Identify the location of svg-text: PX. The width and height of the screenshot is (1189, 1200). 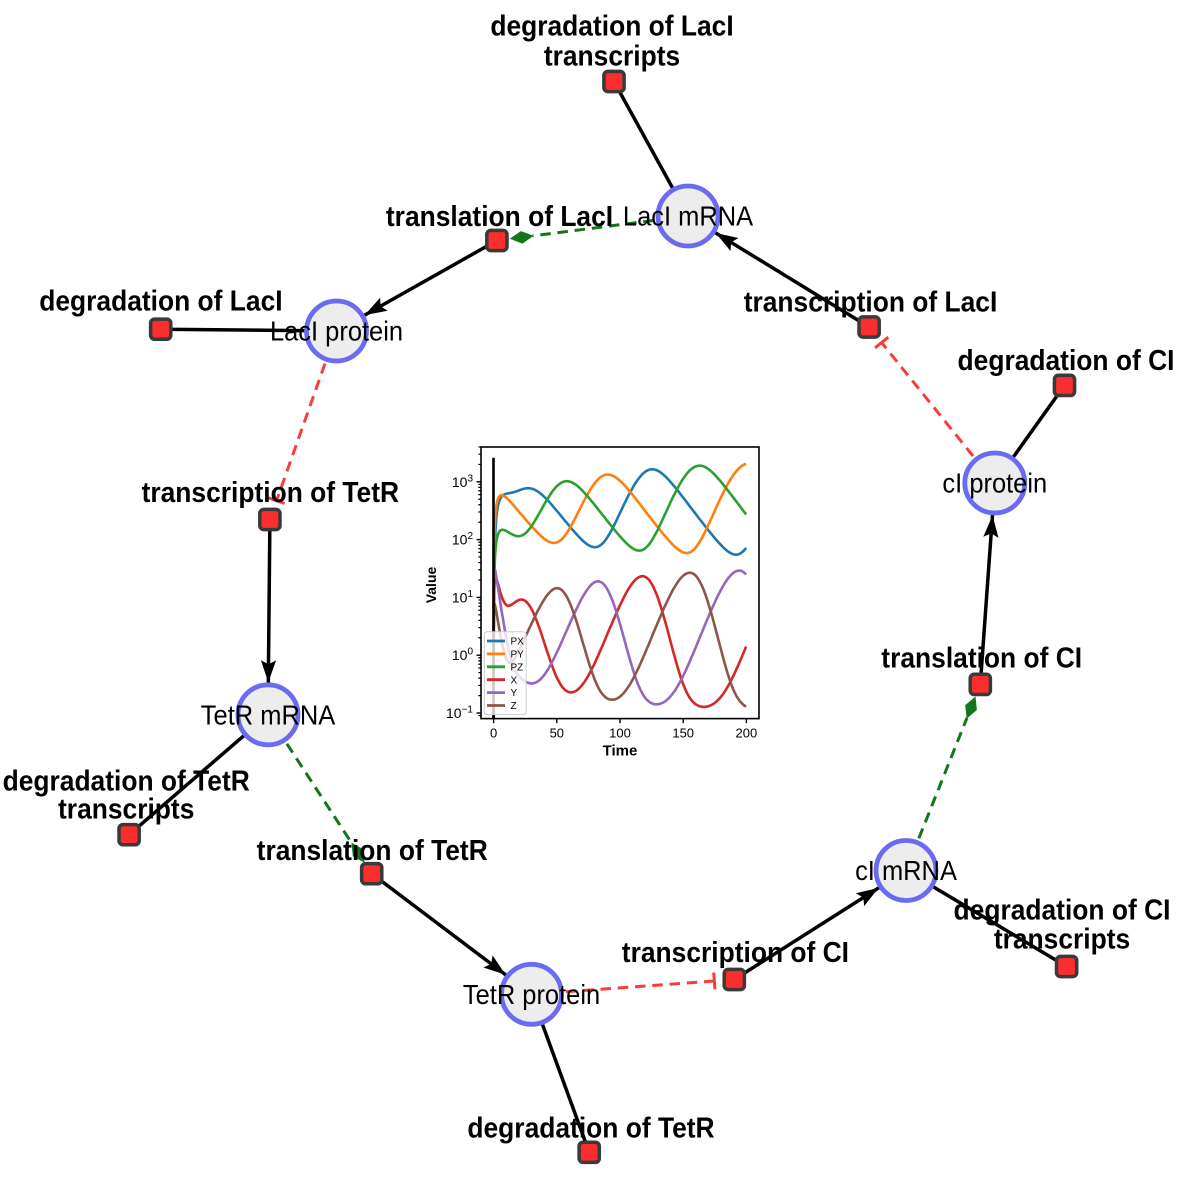
(518, 642).